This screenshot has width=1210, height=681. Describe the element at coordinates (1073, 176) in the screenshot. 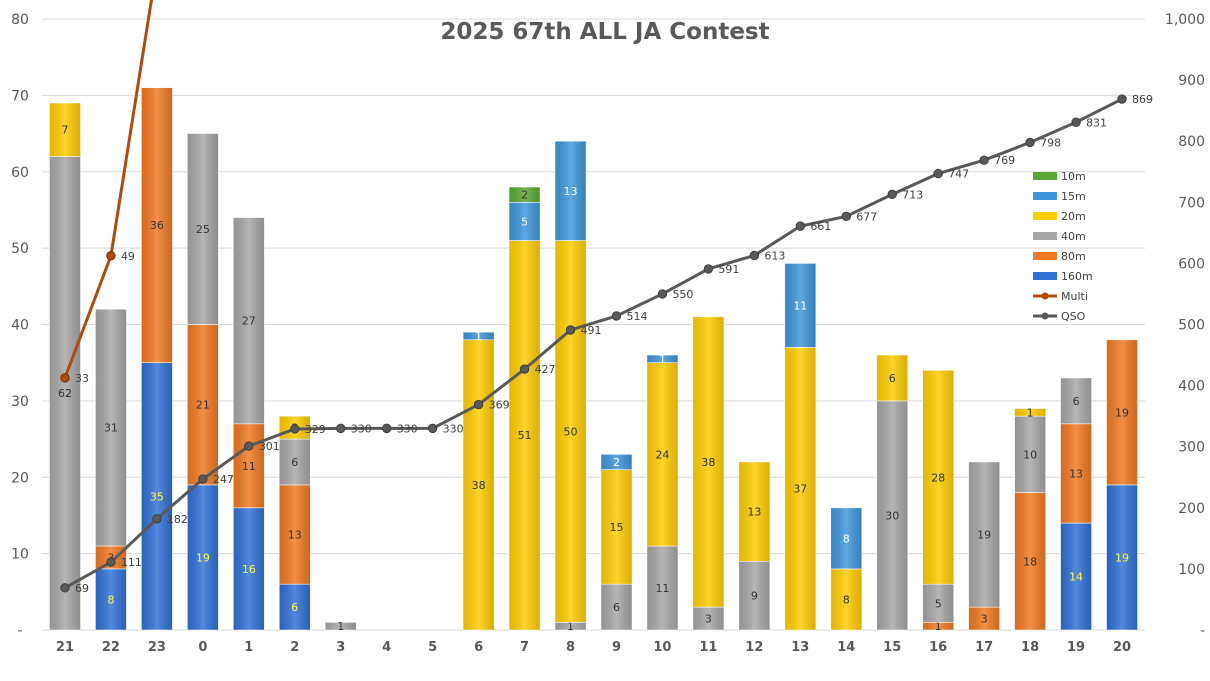

I see `legend-label-10m: 10m` at that location.